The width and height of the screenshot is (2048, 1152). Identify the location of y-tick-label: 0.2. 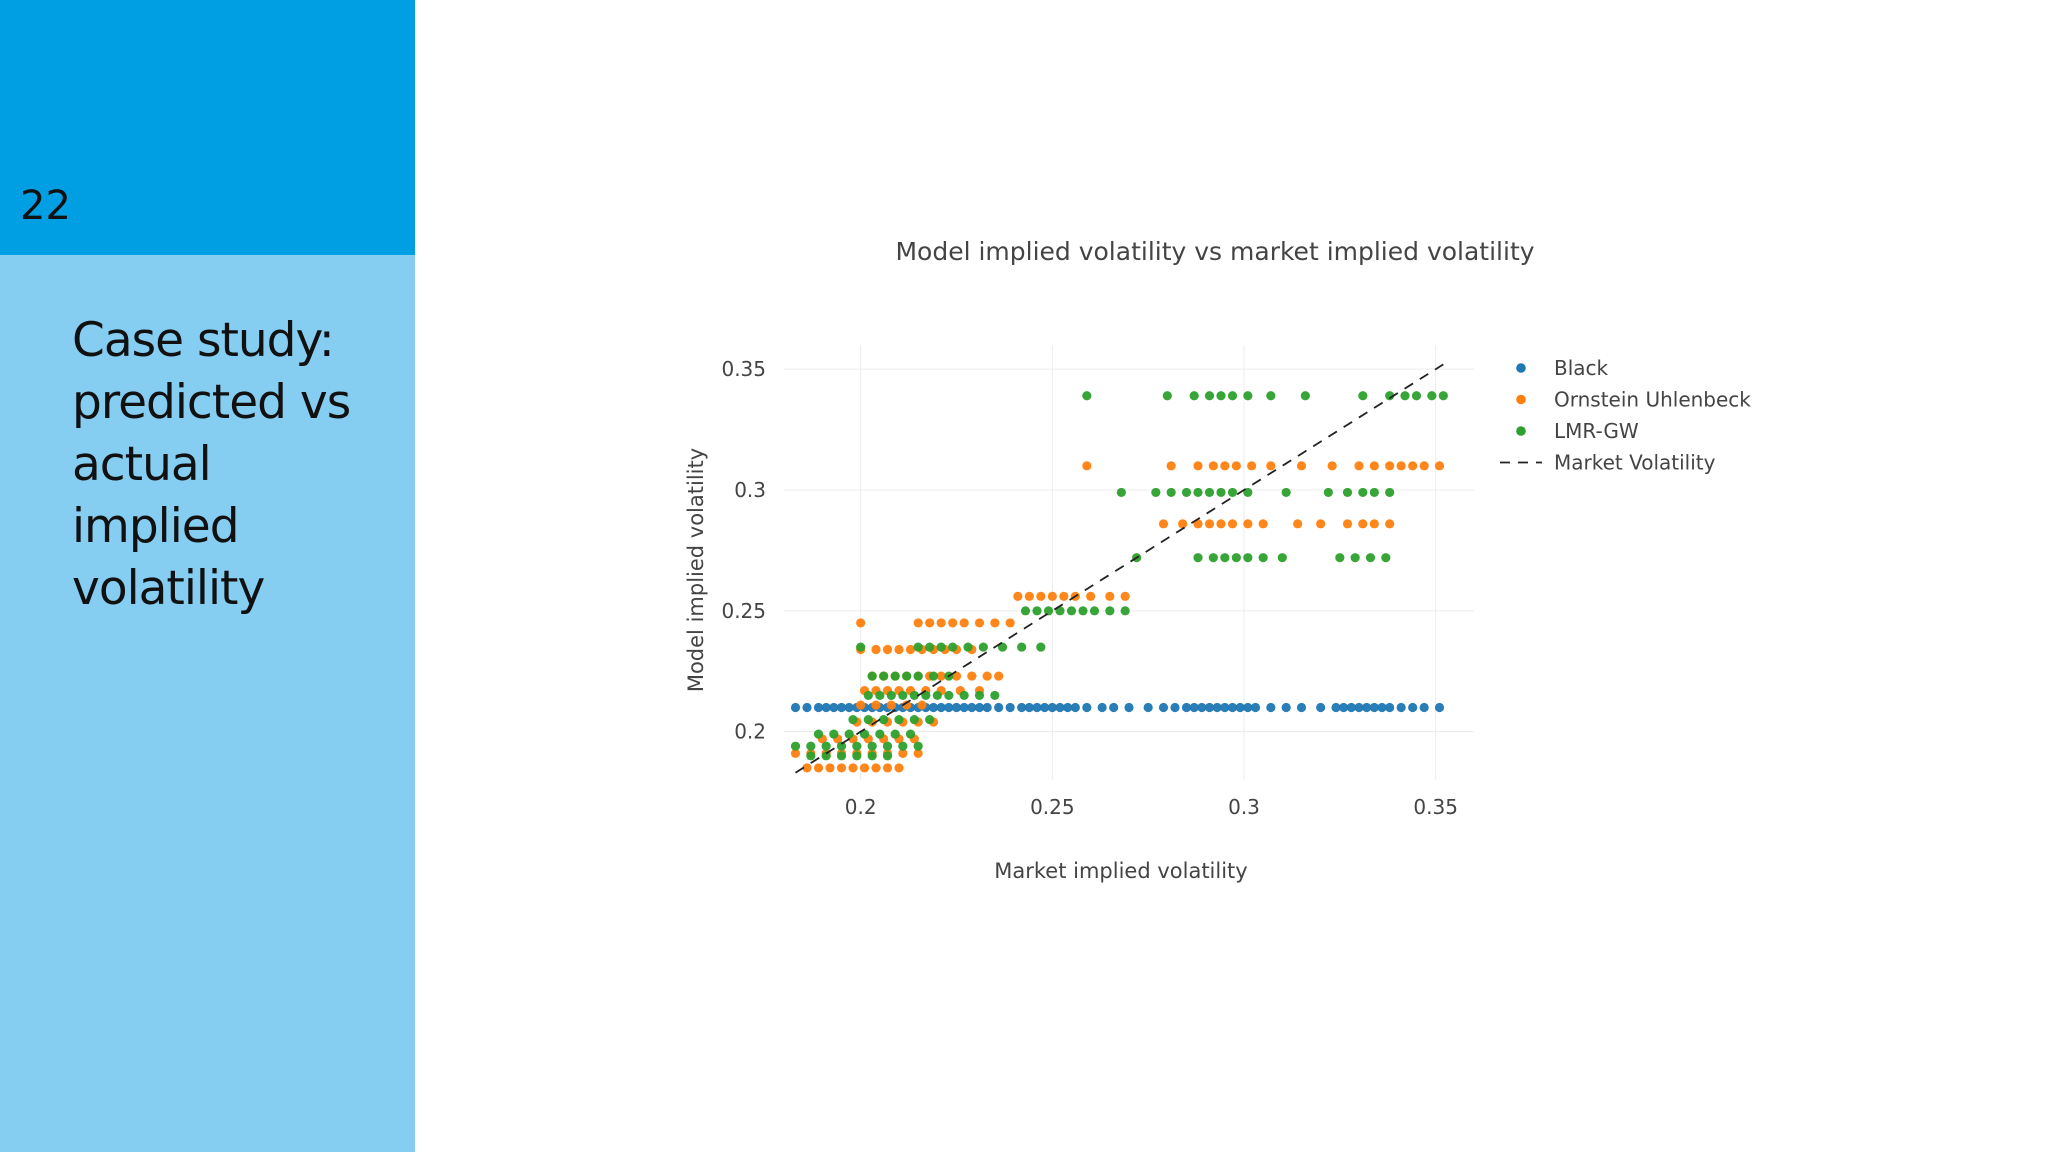
(750, 732).